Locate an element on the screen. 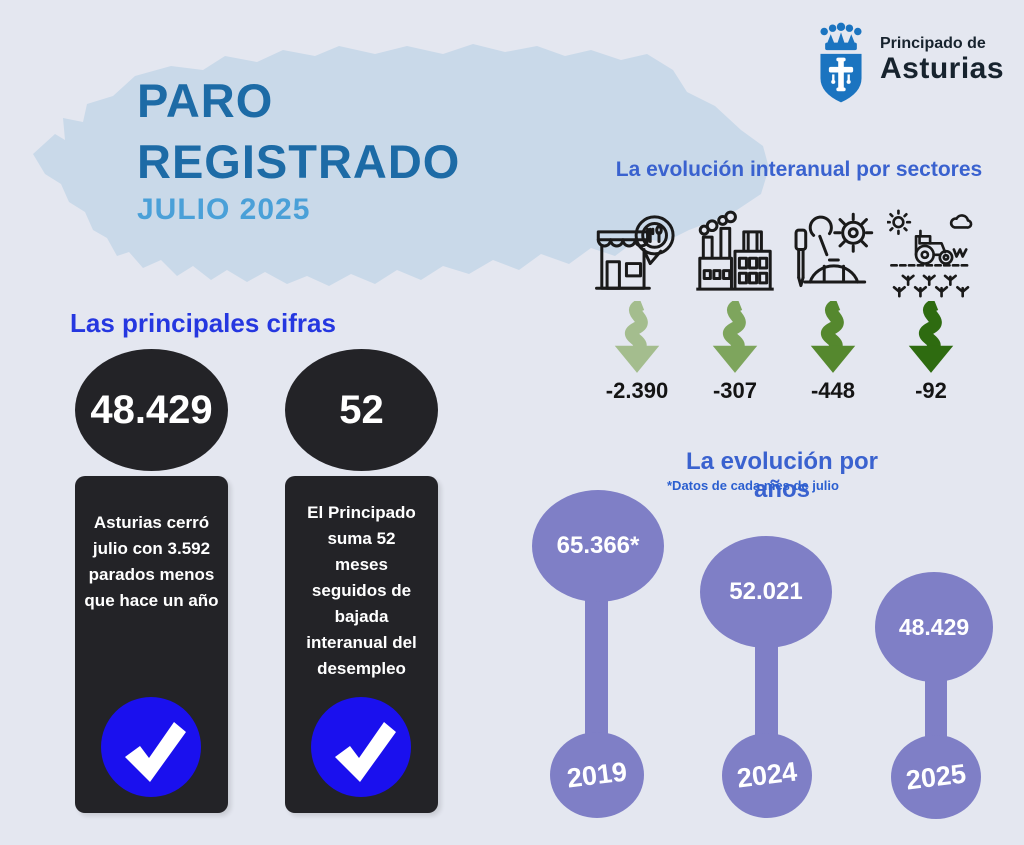 The image size is (1024, 845). sector-item-construccion: -448 is located at coordinates (833, 304).